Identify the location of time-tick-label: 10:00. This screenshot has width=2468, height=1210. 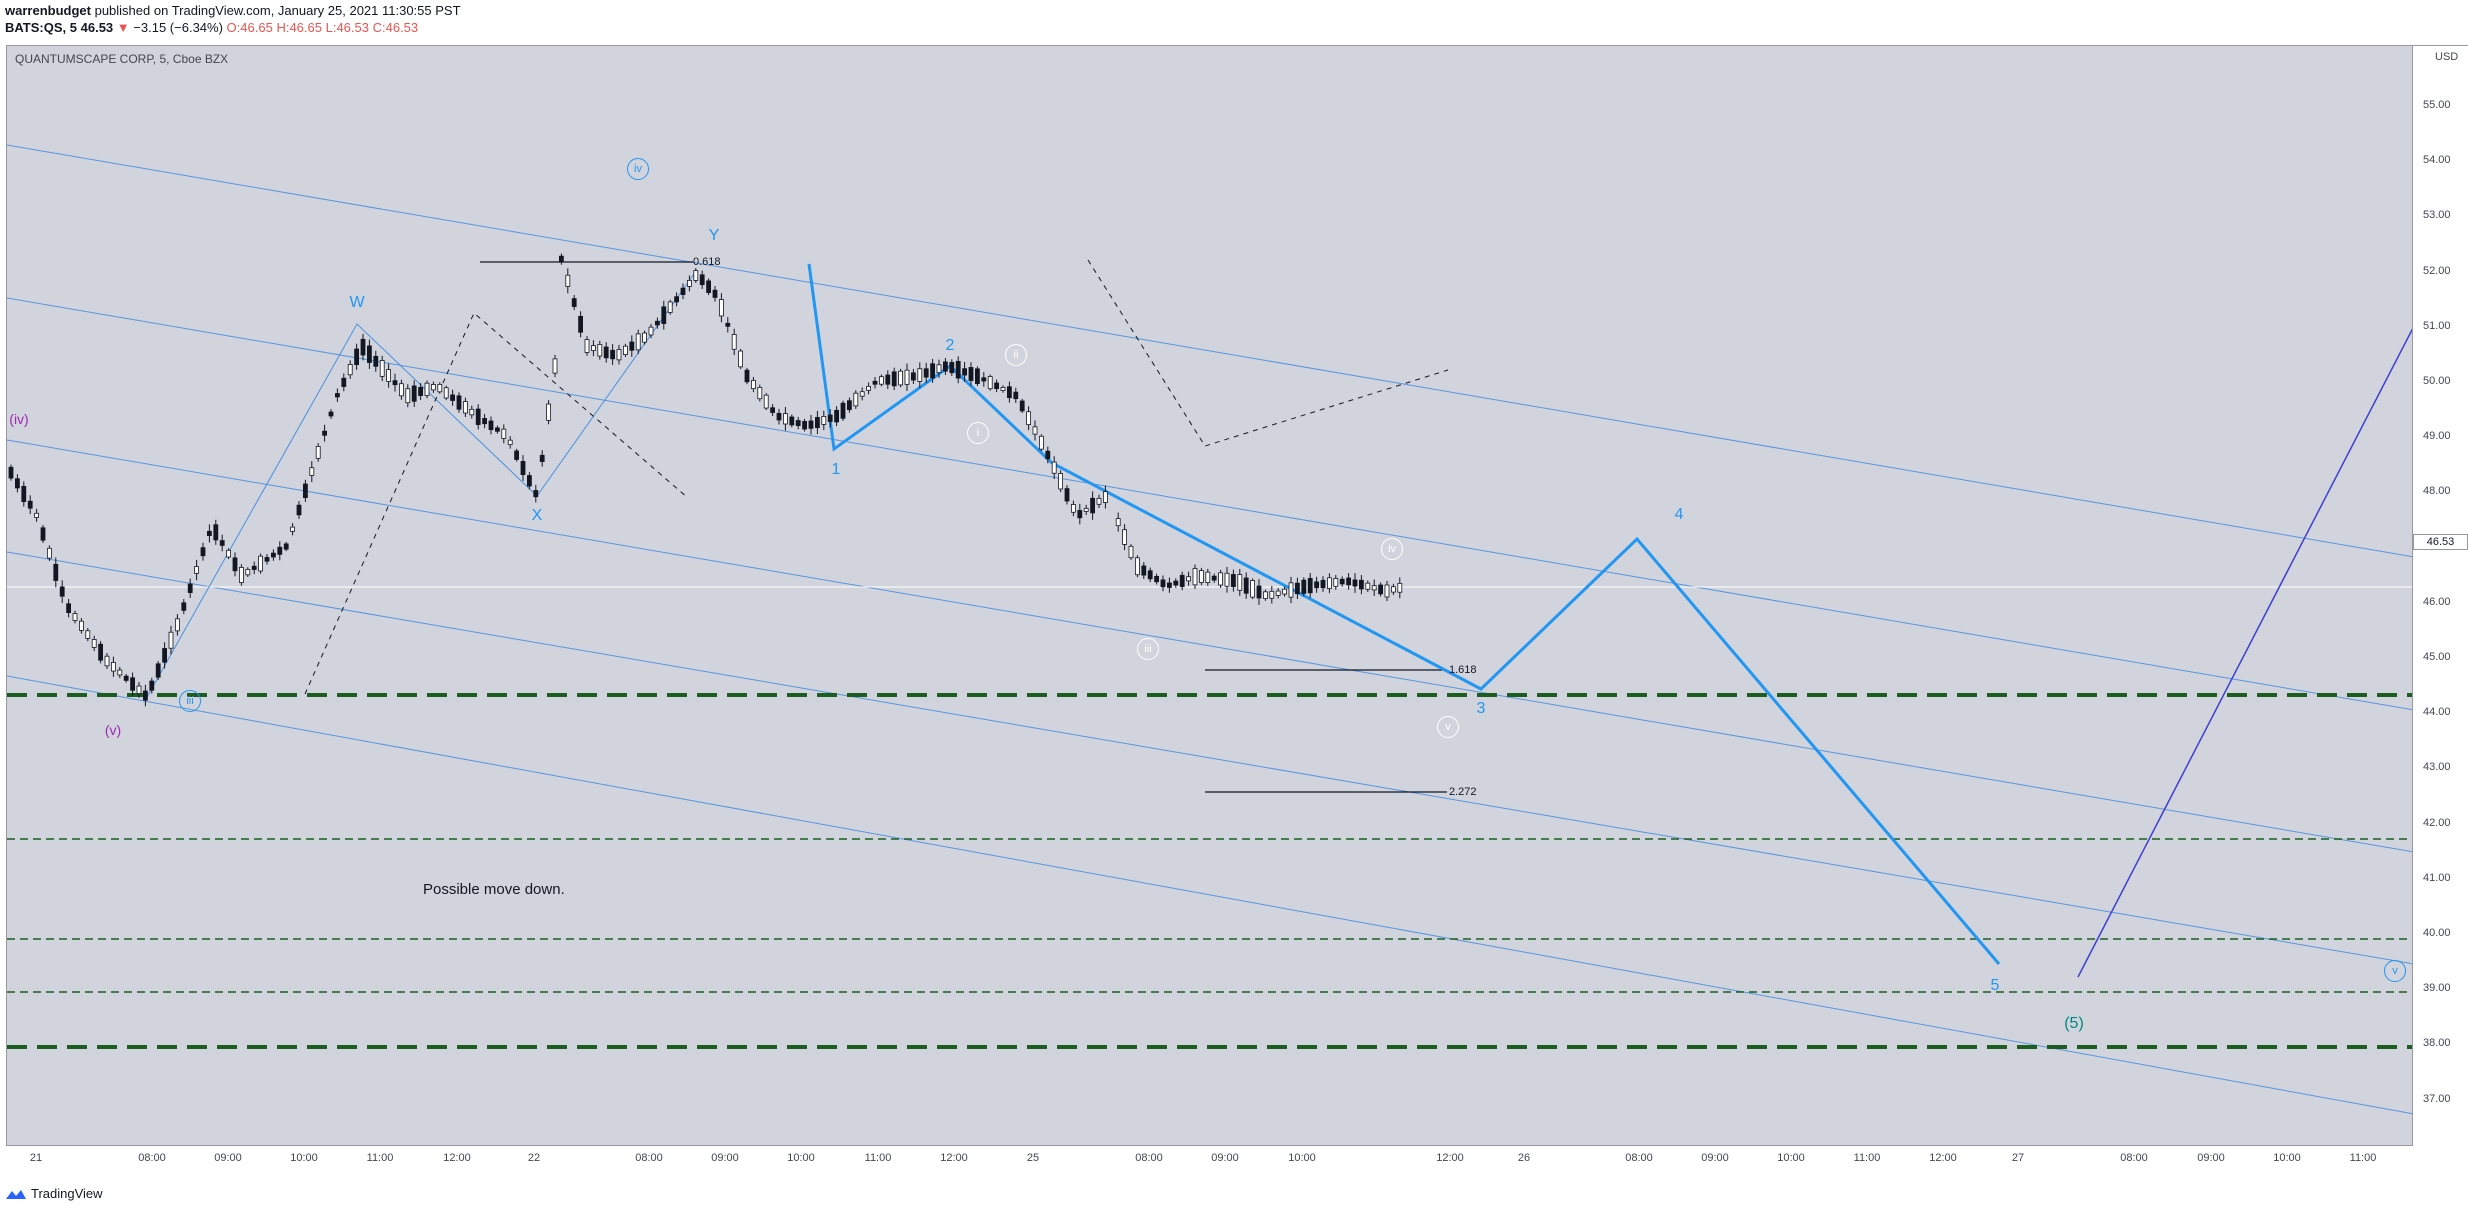
(304, 1158).